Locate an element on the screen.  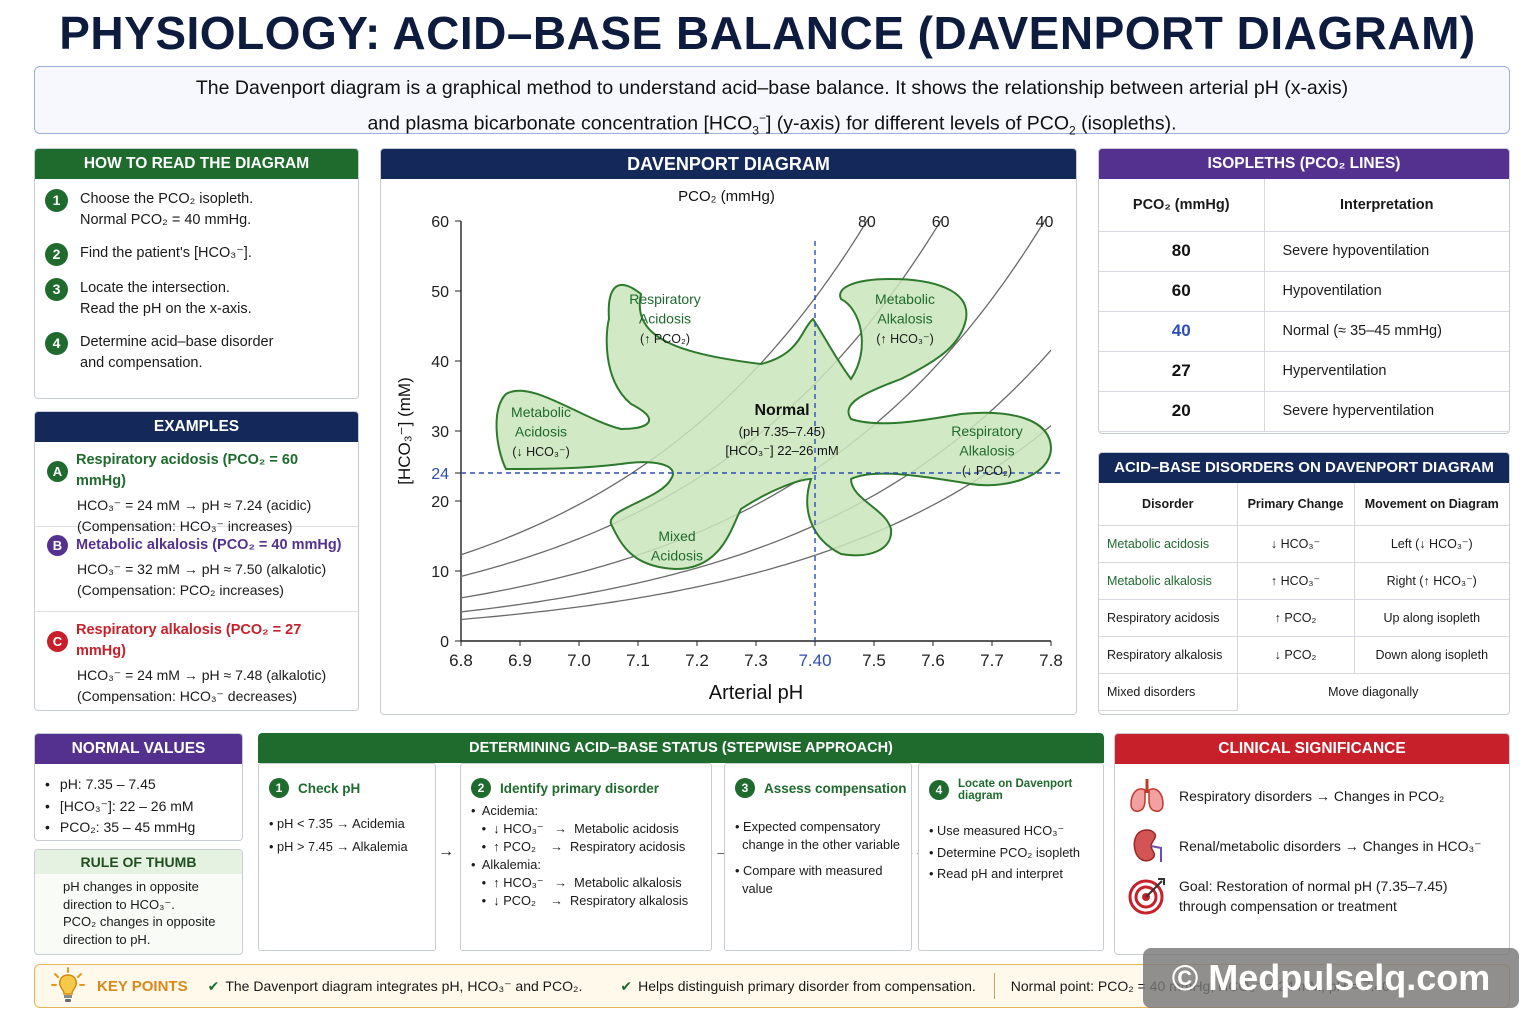
step-detail-line: • Alkalemia: is located at coordinates (506, 864).